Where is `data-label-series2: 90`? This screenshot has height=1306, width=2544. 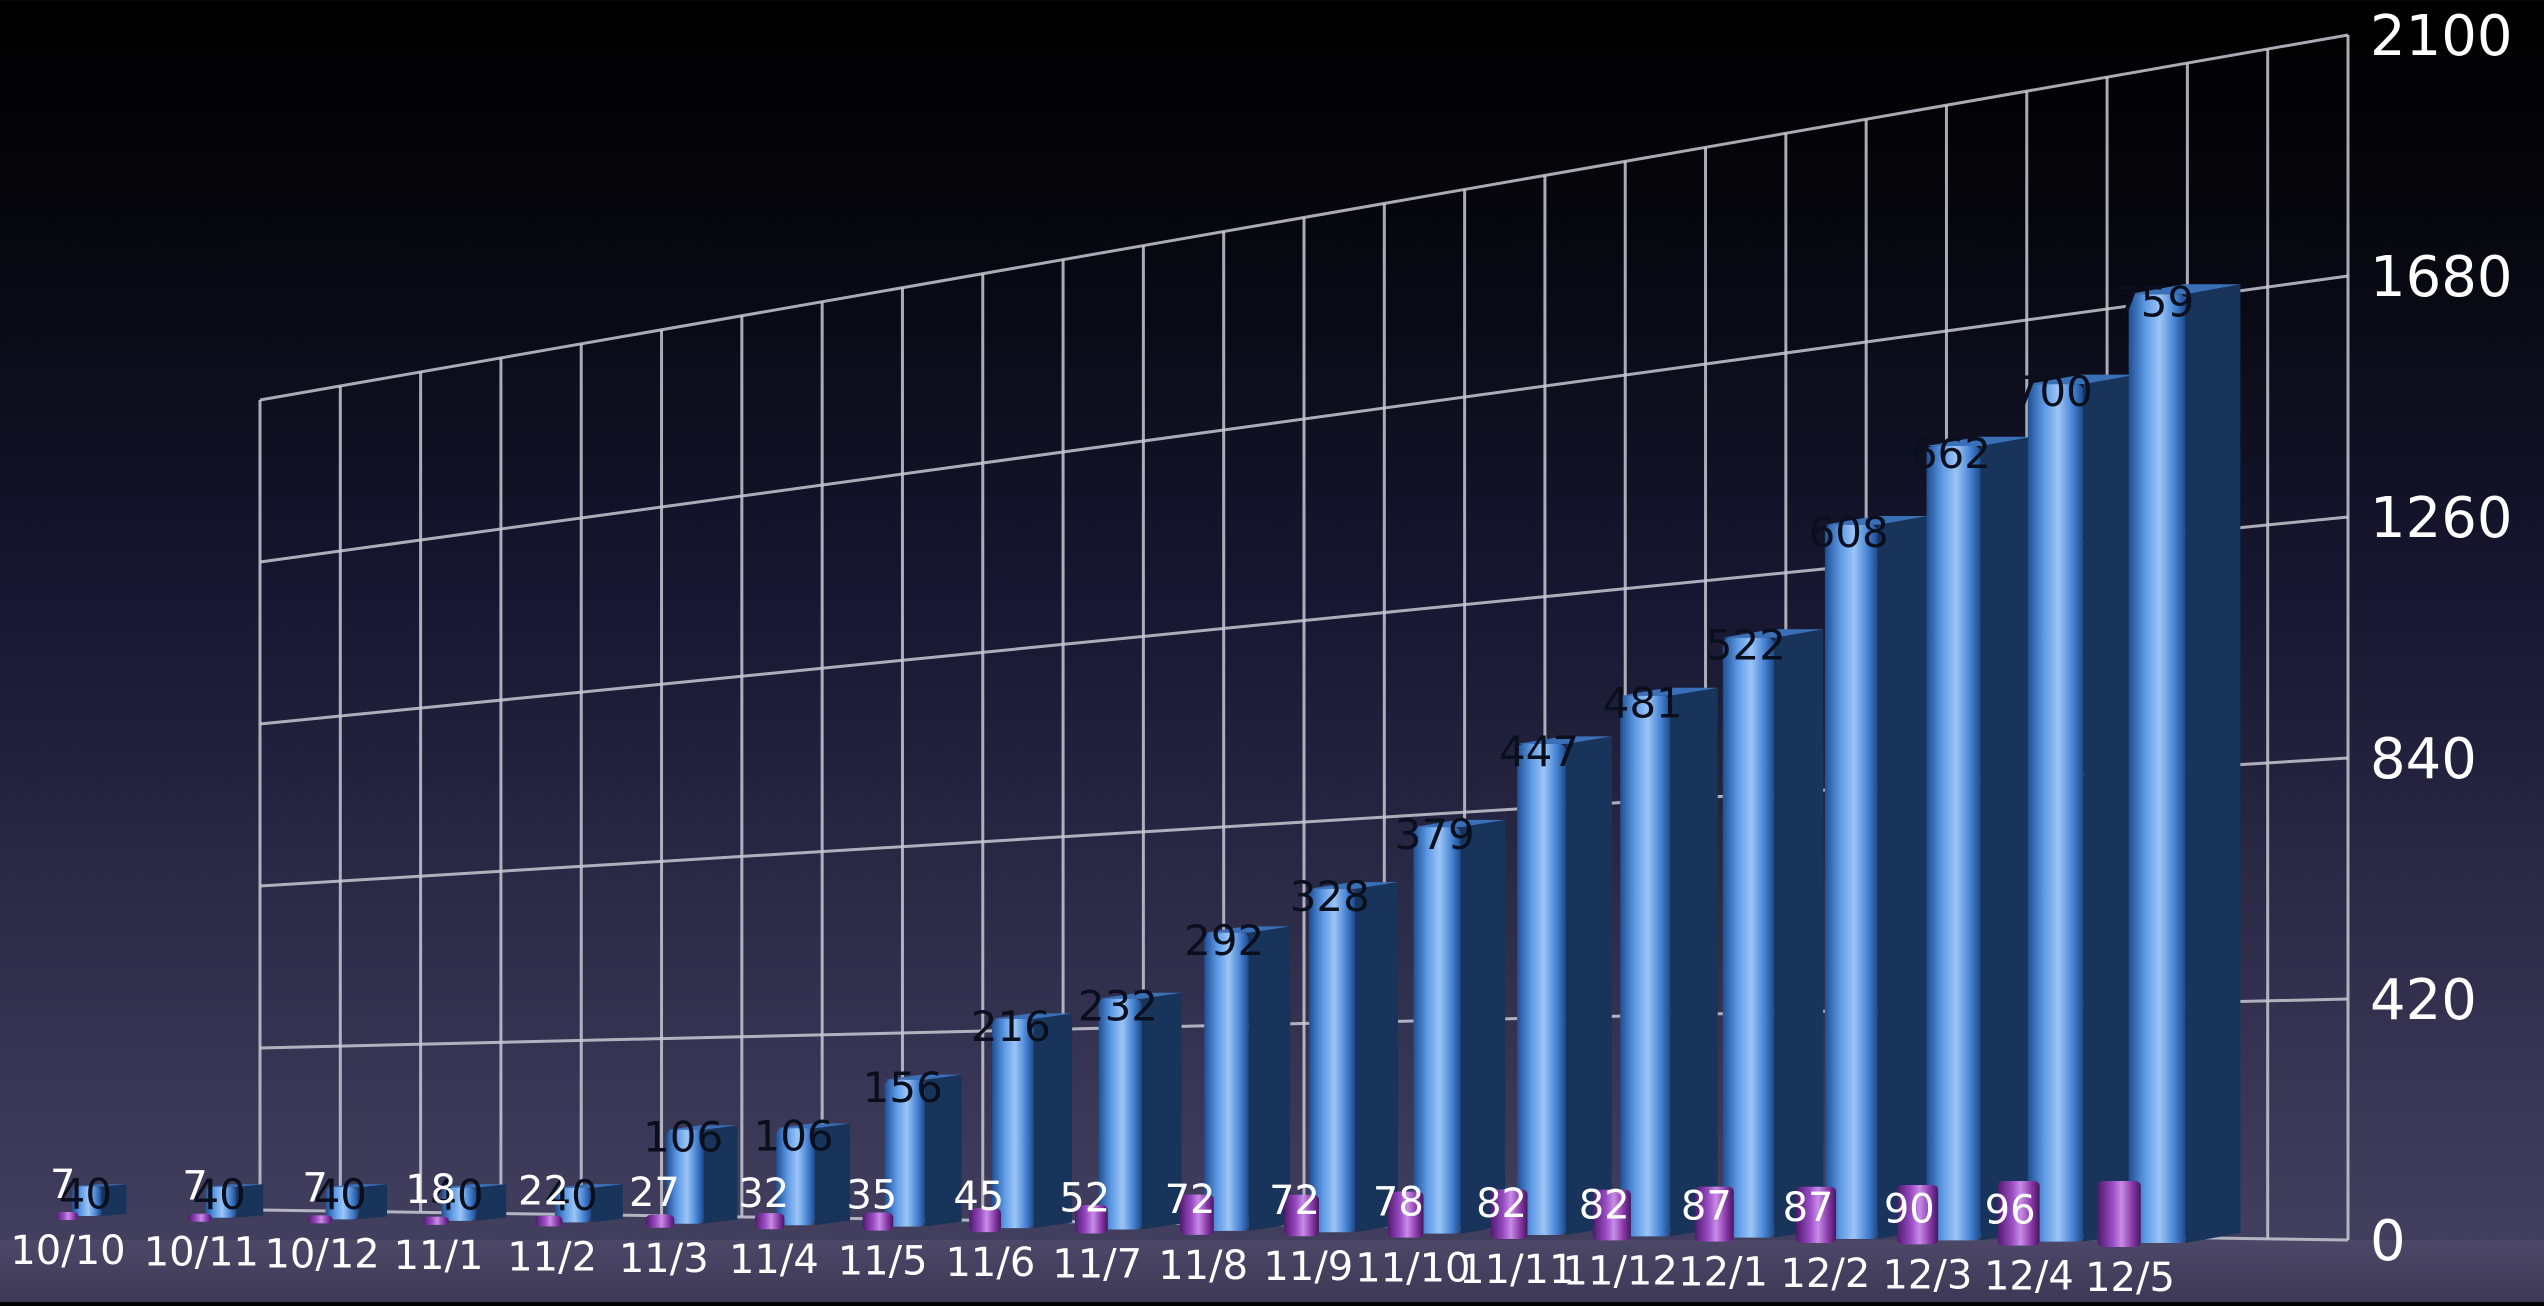 data-label-series2: 90 is located at coordinates (1909, 1209).